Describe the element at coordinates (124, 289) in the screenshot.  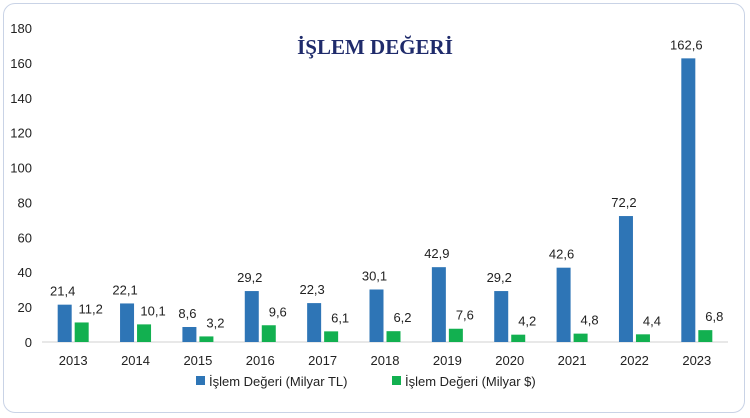
I see `data-label-tl: 22,1` at that location.